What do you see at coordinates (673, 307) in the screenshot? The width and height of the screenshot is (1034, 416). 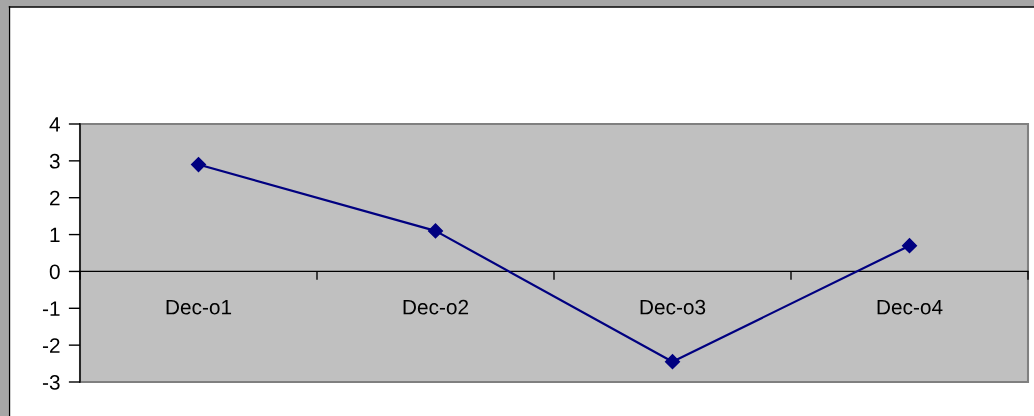 I see `x-tick-label: Dec-o3` at bounding box center [673, 307].